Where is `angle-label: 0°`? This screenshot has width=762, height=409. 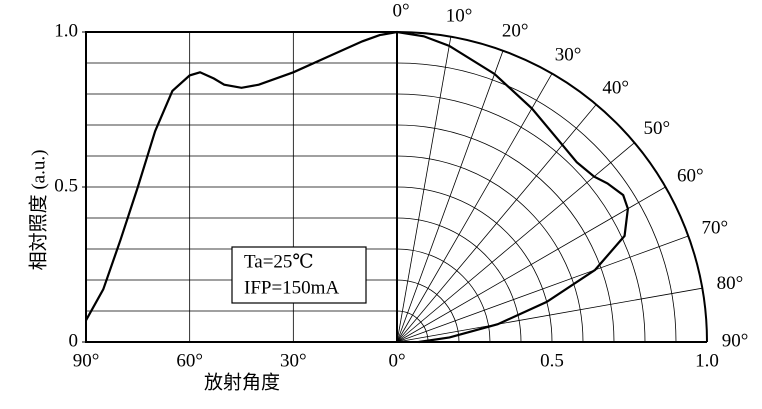
angle-label: 0° is located at coordinates (400, 10).